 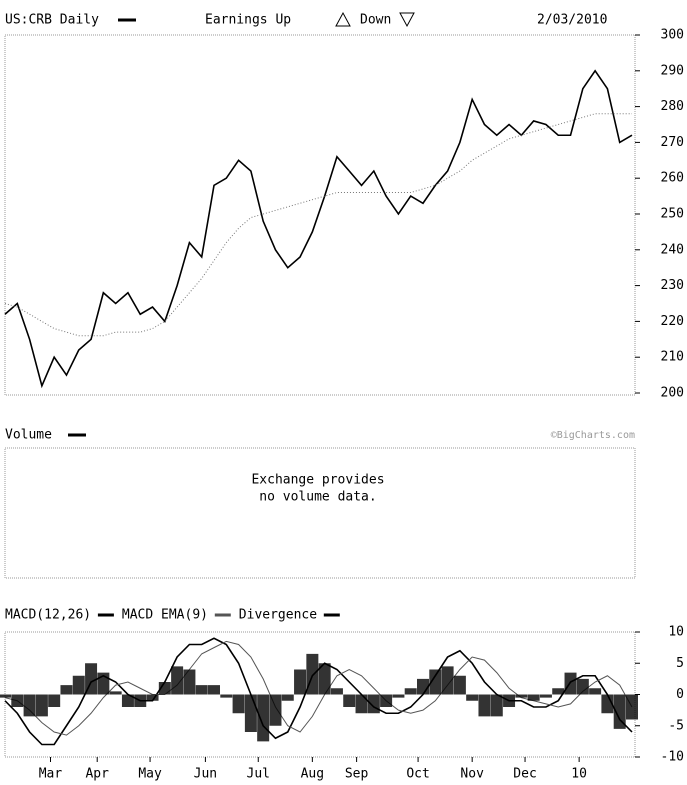 What do you see at coordinates (317, 497) in the screenshot?
I see `volume-message: no volume data.` at bounding box center [317, 497].